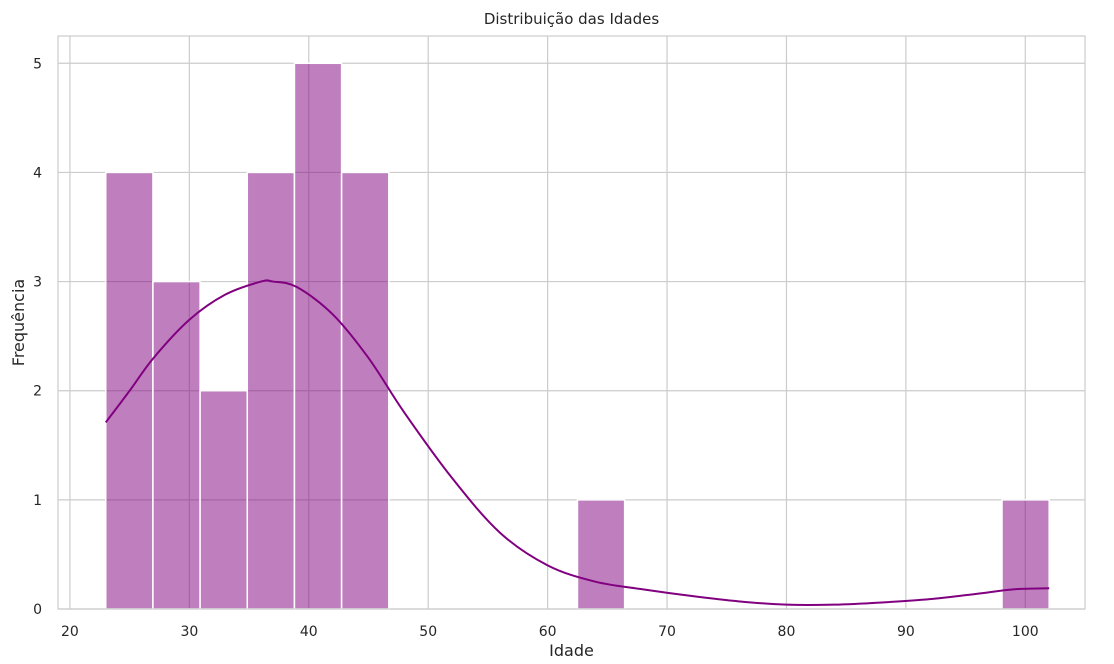 This screenshot has height=664, width=1114. What do you see at coordinates (787, 632) in the screenshot?
I see `x-tick-label: 80` at bounding box center [787, 632].